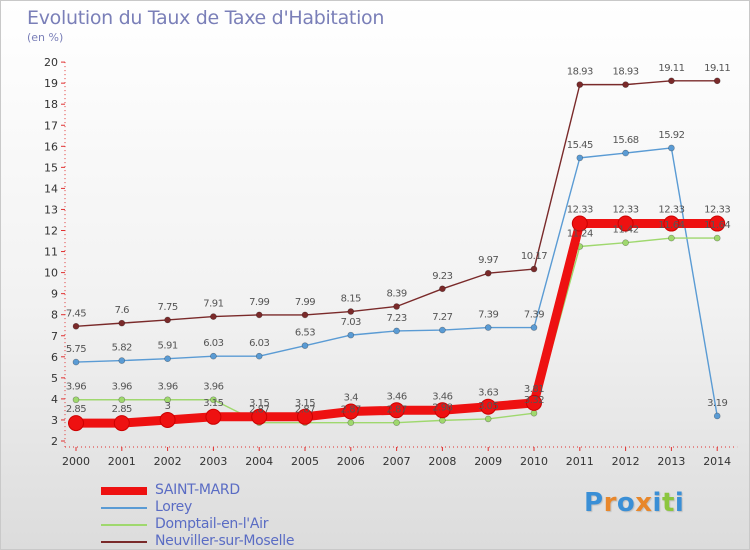  I want to click on data-label-lorey: 6.03, so click(213, 343).